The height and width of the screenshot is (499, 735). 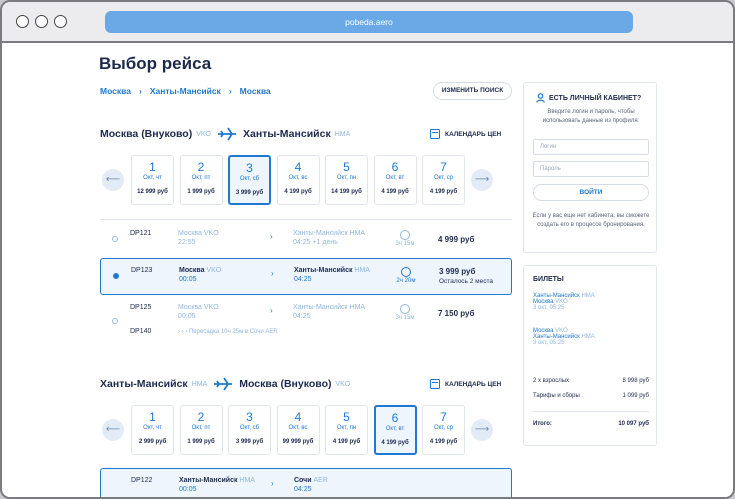 What do you see at coordinates (141, 233) in the screenshot?
I see `flight-number: DP121` at bounding box center [141, 233].